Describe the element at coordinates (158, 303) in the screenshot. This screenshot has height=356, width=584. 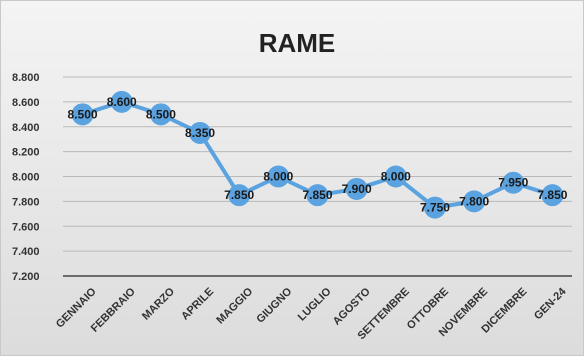
I see `x-tick-label: MARZO` at that location.